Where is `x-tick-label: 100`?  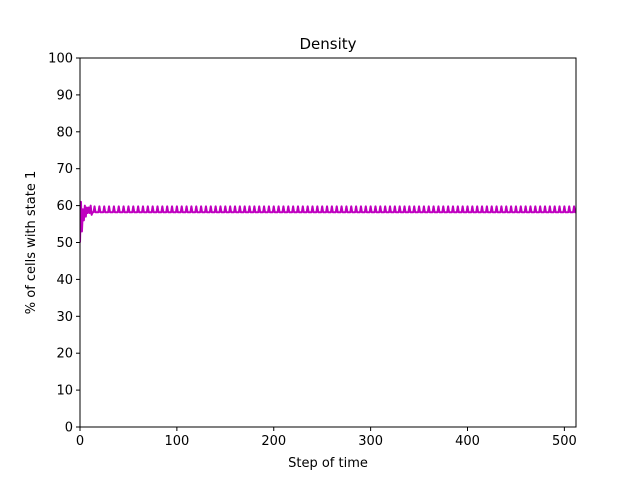
x-tick-label: 100 is located at coordinates (176, 441).